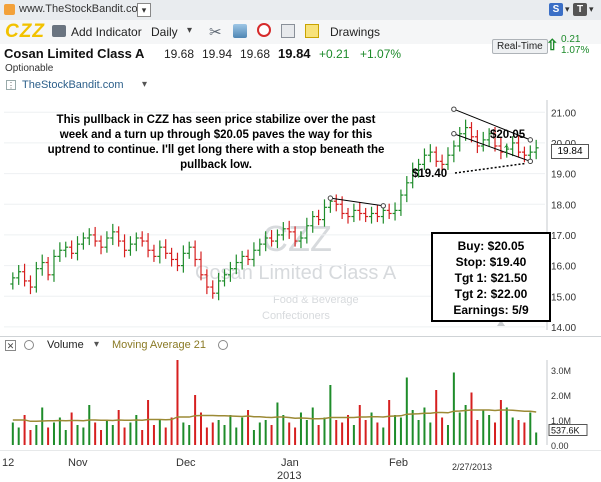  What do you see at coordinates (570, 151) in the screenshot?
I see `last-price-axis-label: 19.84` at bounding box center [570, 151].